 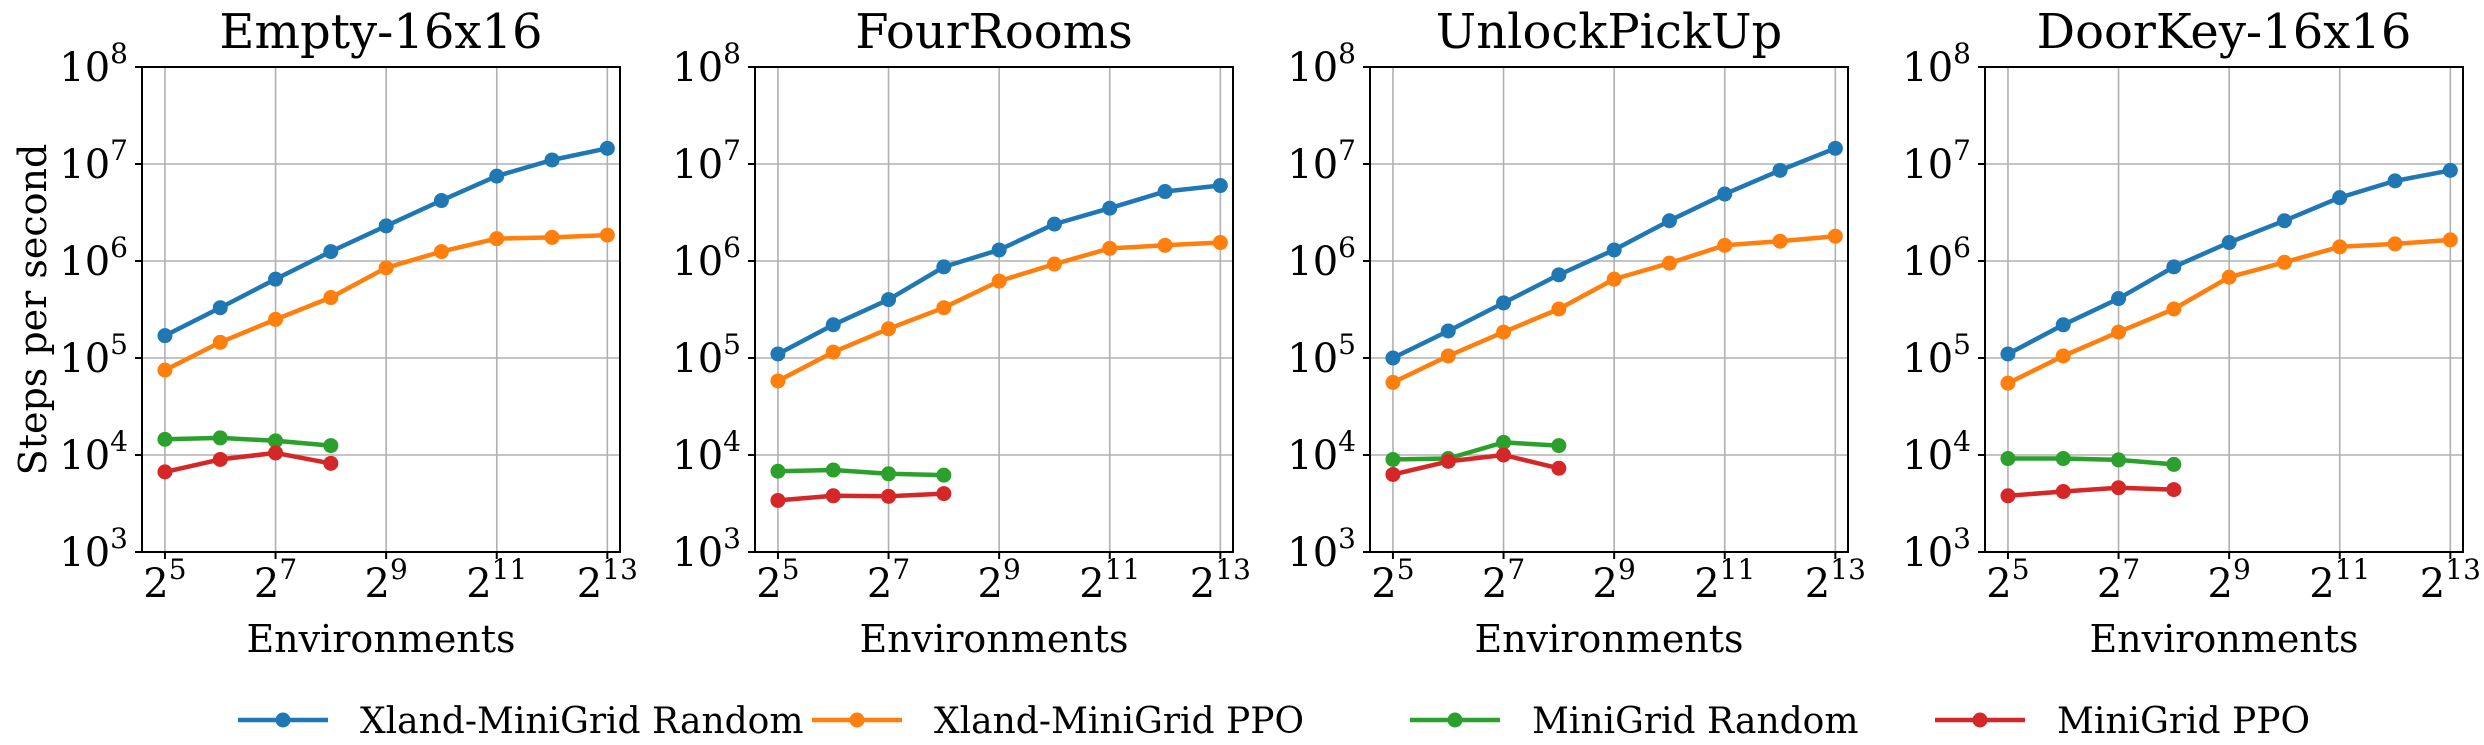 What do you see at coordinates (1962, 441) in the screenshot?
I see `y-tick-label-exponent: 4` at bounding box center [1962, 441].